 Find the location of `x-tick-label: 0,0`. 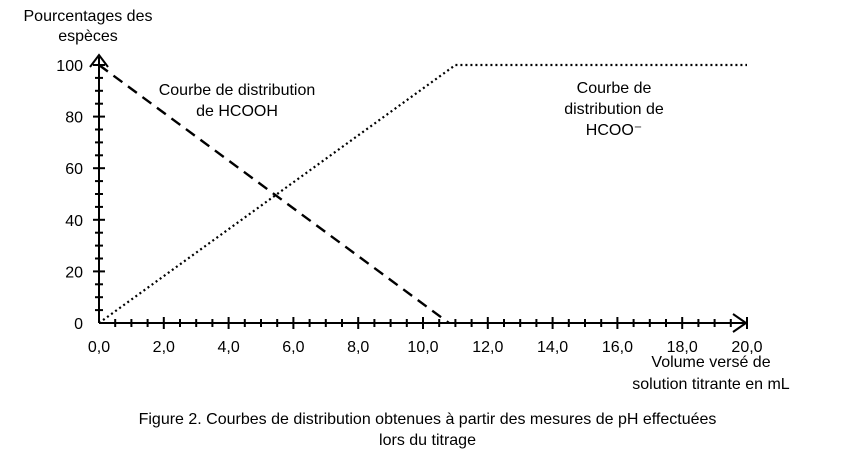

x-tick-label: 0,0 is located at coordinates (99, 347).